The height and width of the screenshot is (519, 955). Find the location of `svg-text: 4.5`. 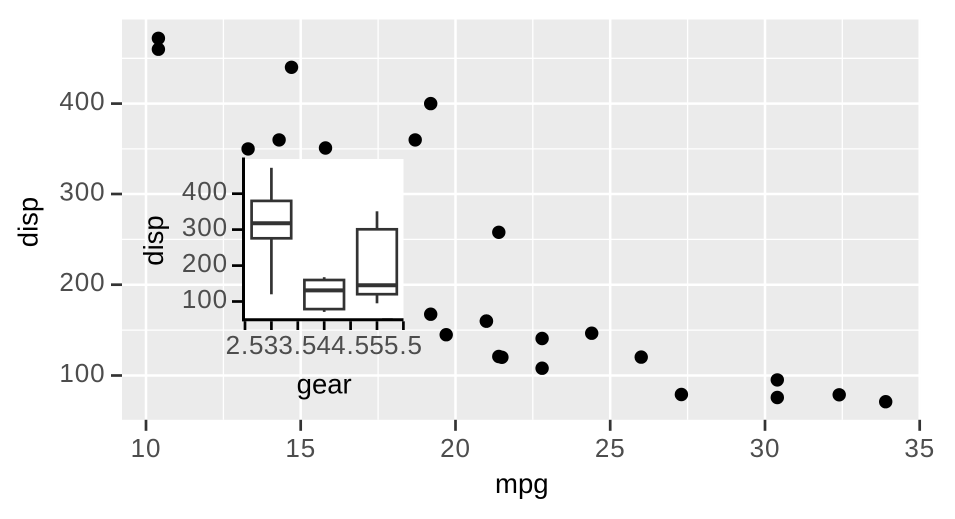

svg-text: 4.5 is located at coordinates (350, 345).